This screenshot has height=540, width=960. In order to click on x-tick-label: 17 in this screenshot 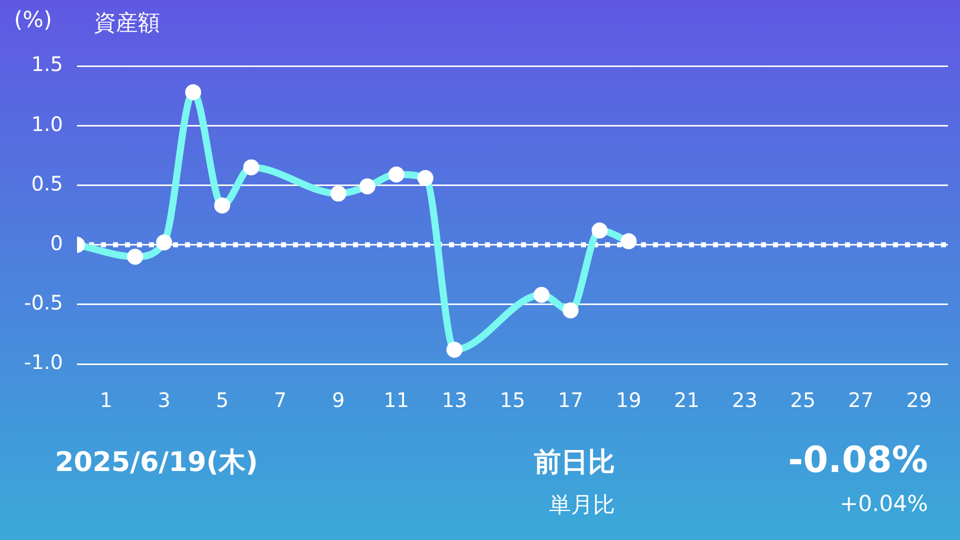, I will do `click(571, 400)`.